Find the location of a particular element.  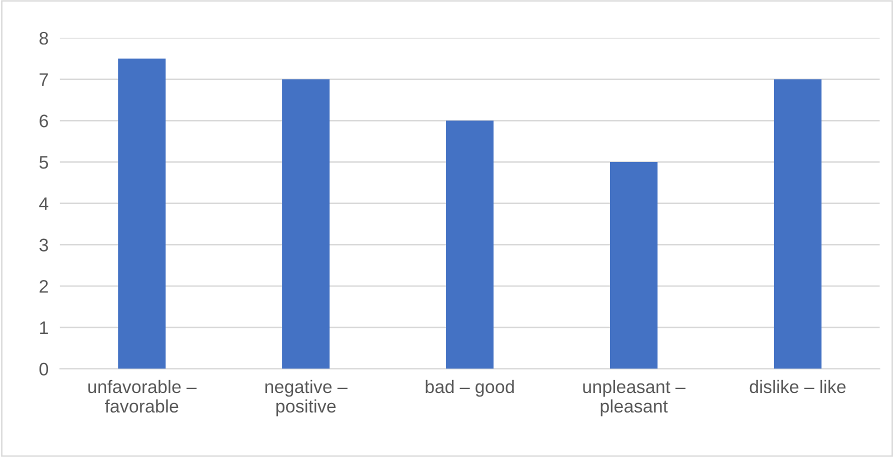

x-tick-label: dislike – like is located at coordinates (798, 387).